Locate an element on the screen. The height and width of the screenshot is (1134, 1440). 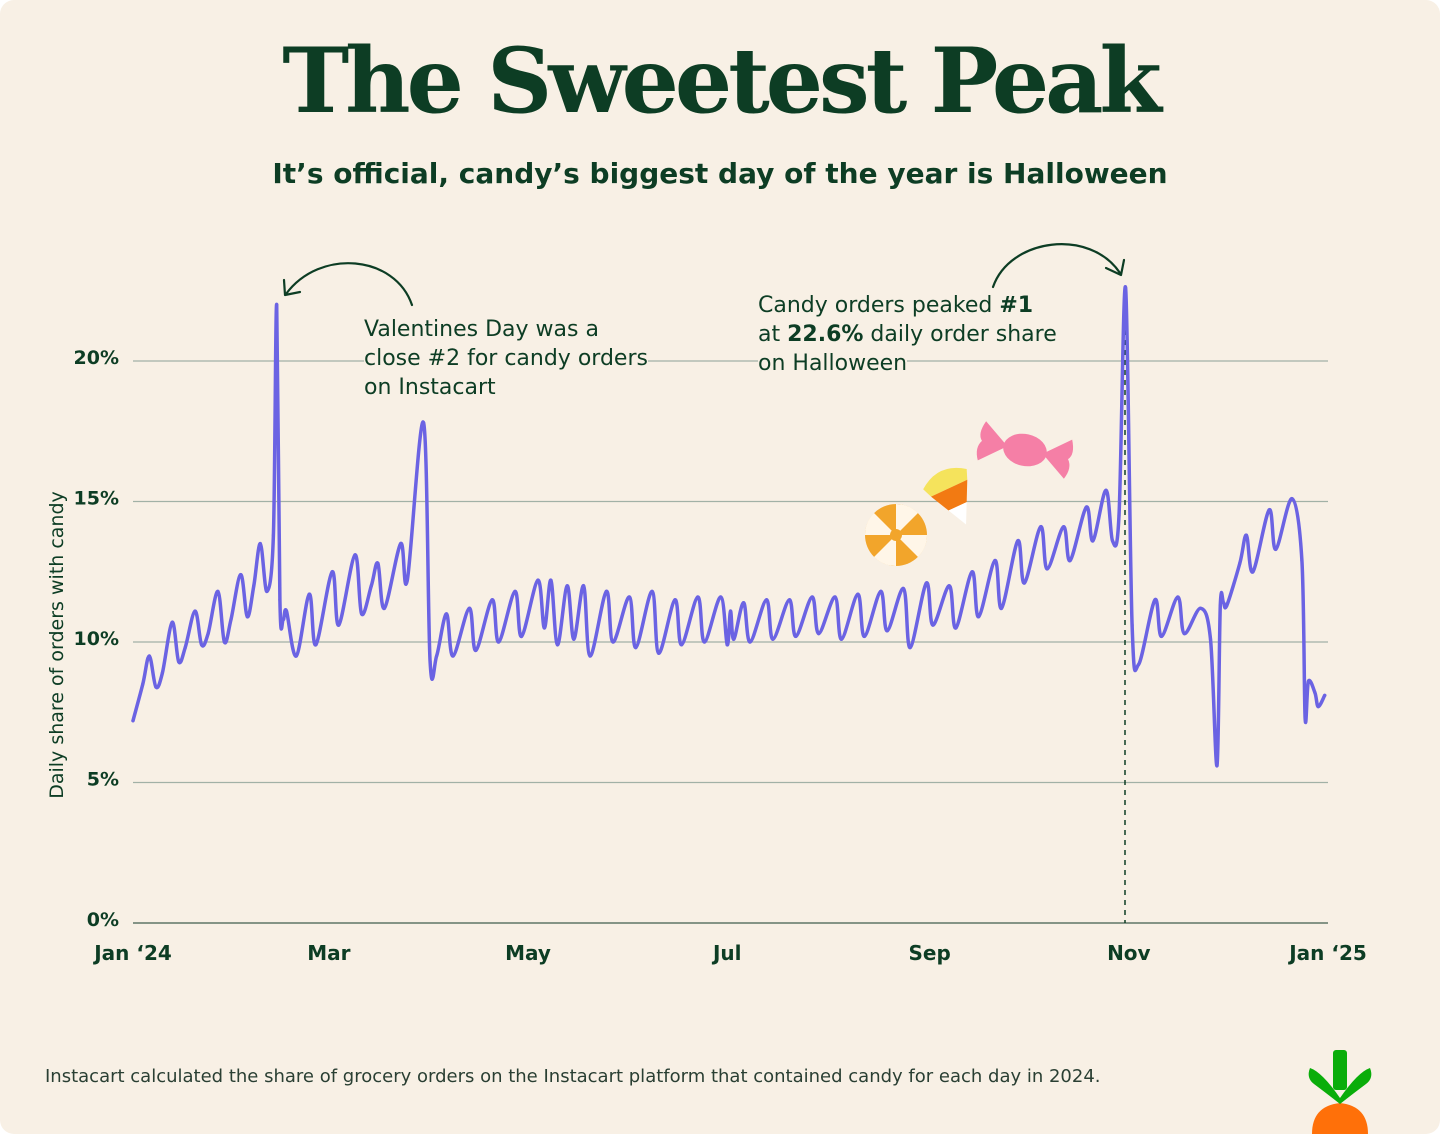
wrapped-candy-icon is located at coordinates (1025, 450).